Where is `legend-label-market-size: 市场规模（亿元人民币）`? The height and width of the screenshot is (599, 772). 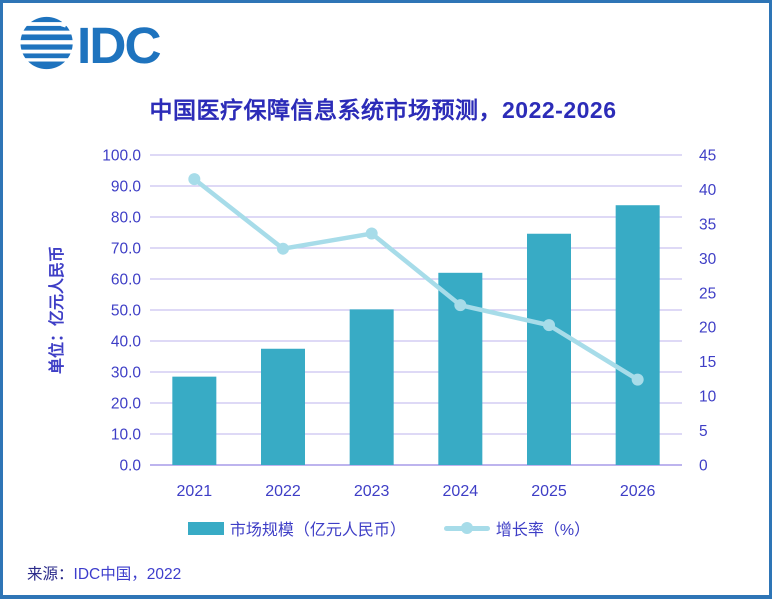
legend-label-market-size: 市场规模（亿元人民币） is located at coordinates (317, 530).